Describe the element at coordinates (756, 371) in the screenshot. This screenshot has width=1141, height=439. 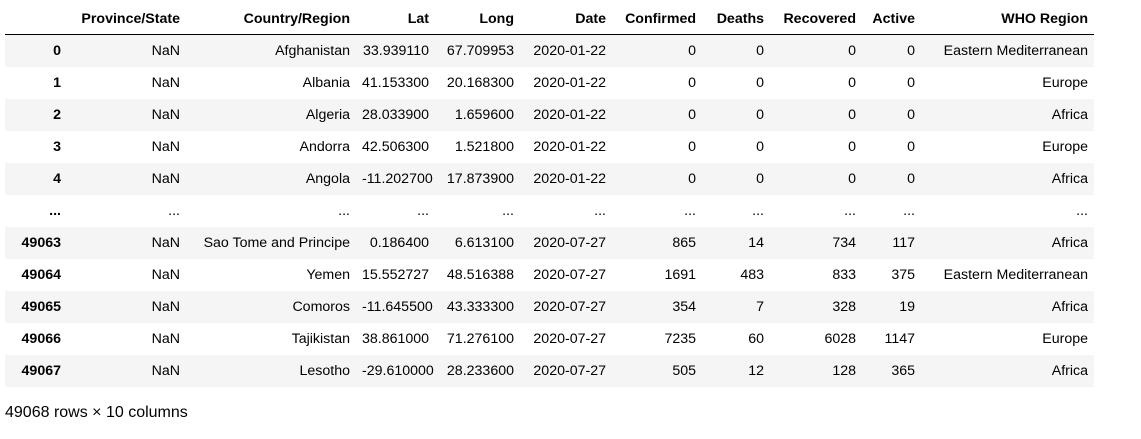
I see `table-cell: 12` at that location.